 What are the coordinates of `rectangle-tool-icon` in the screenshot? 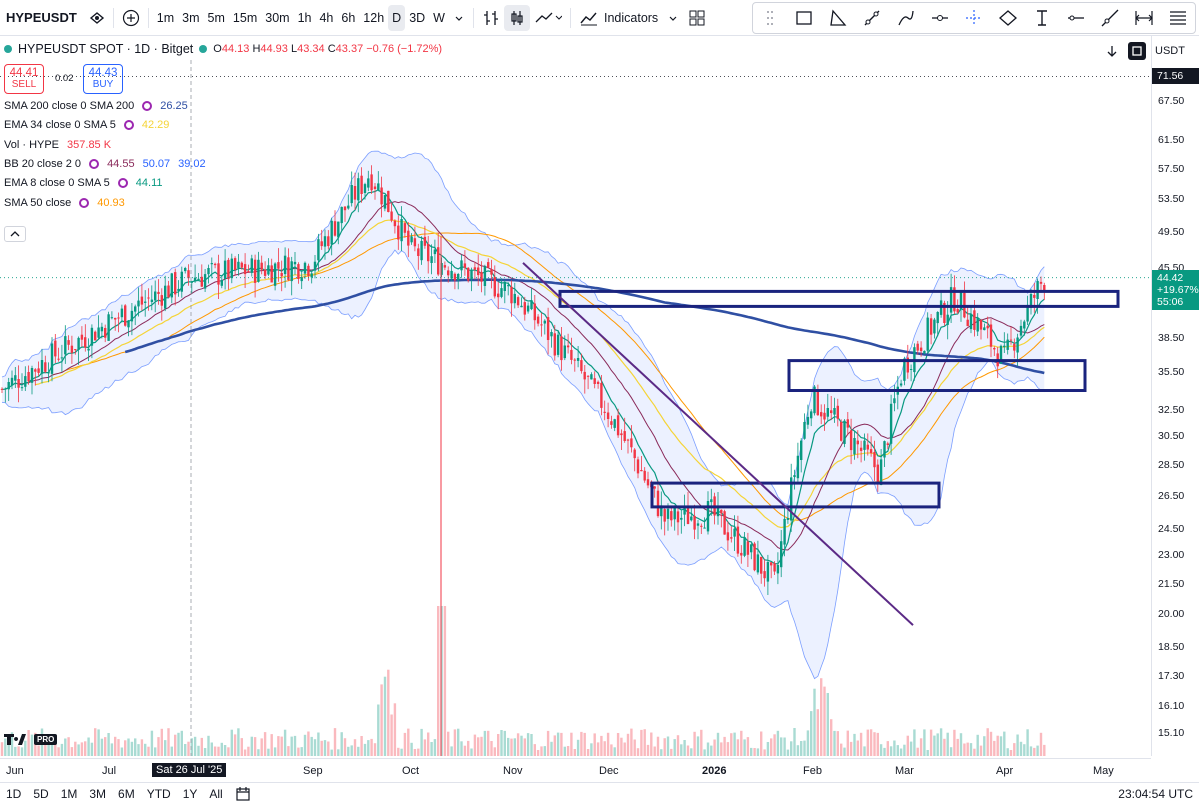 It's located at (804, 18).